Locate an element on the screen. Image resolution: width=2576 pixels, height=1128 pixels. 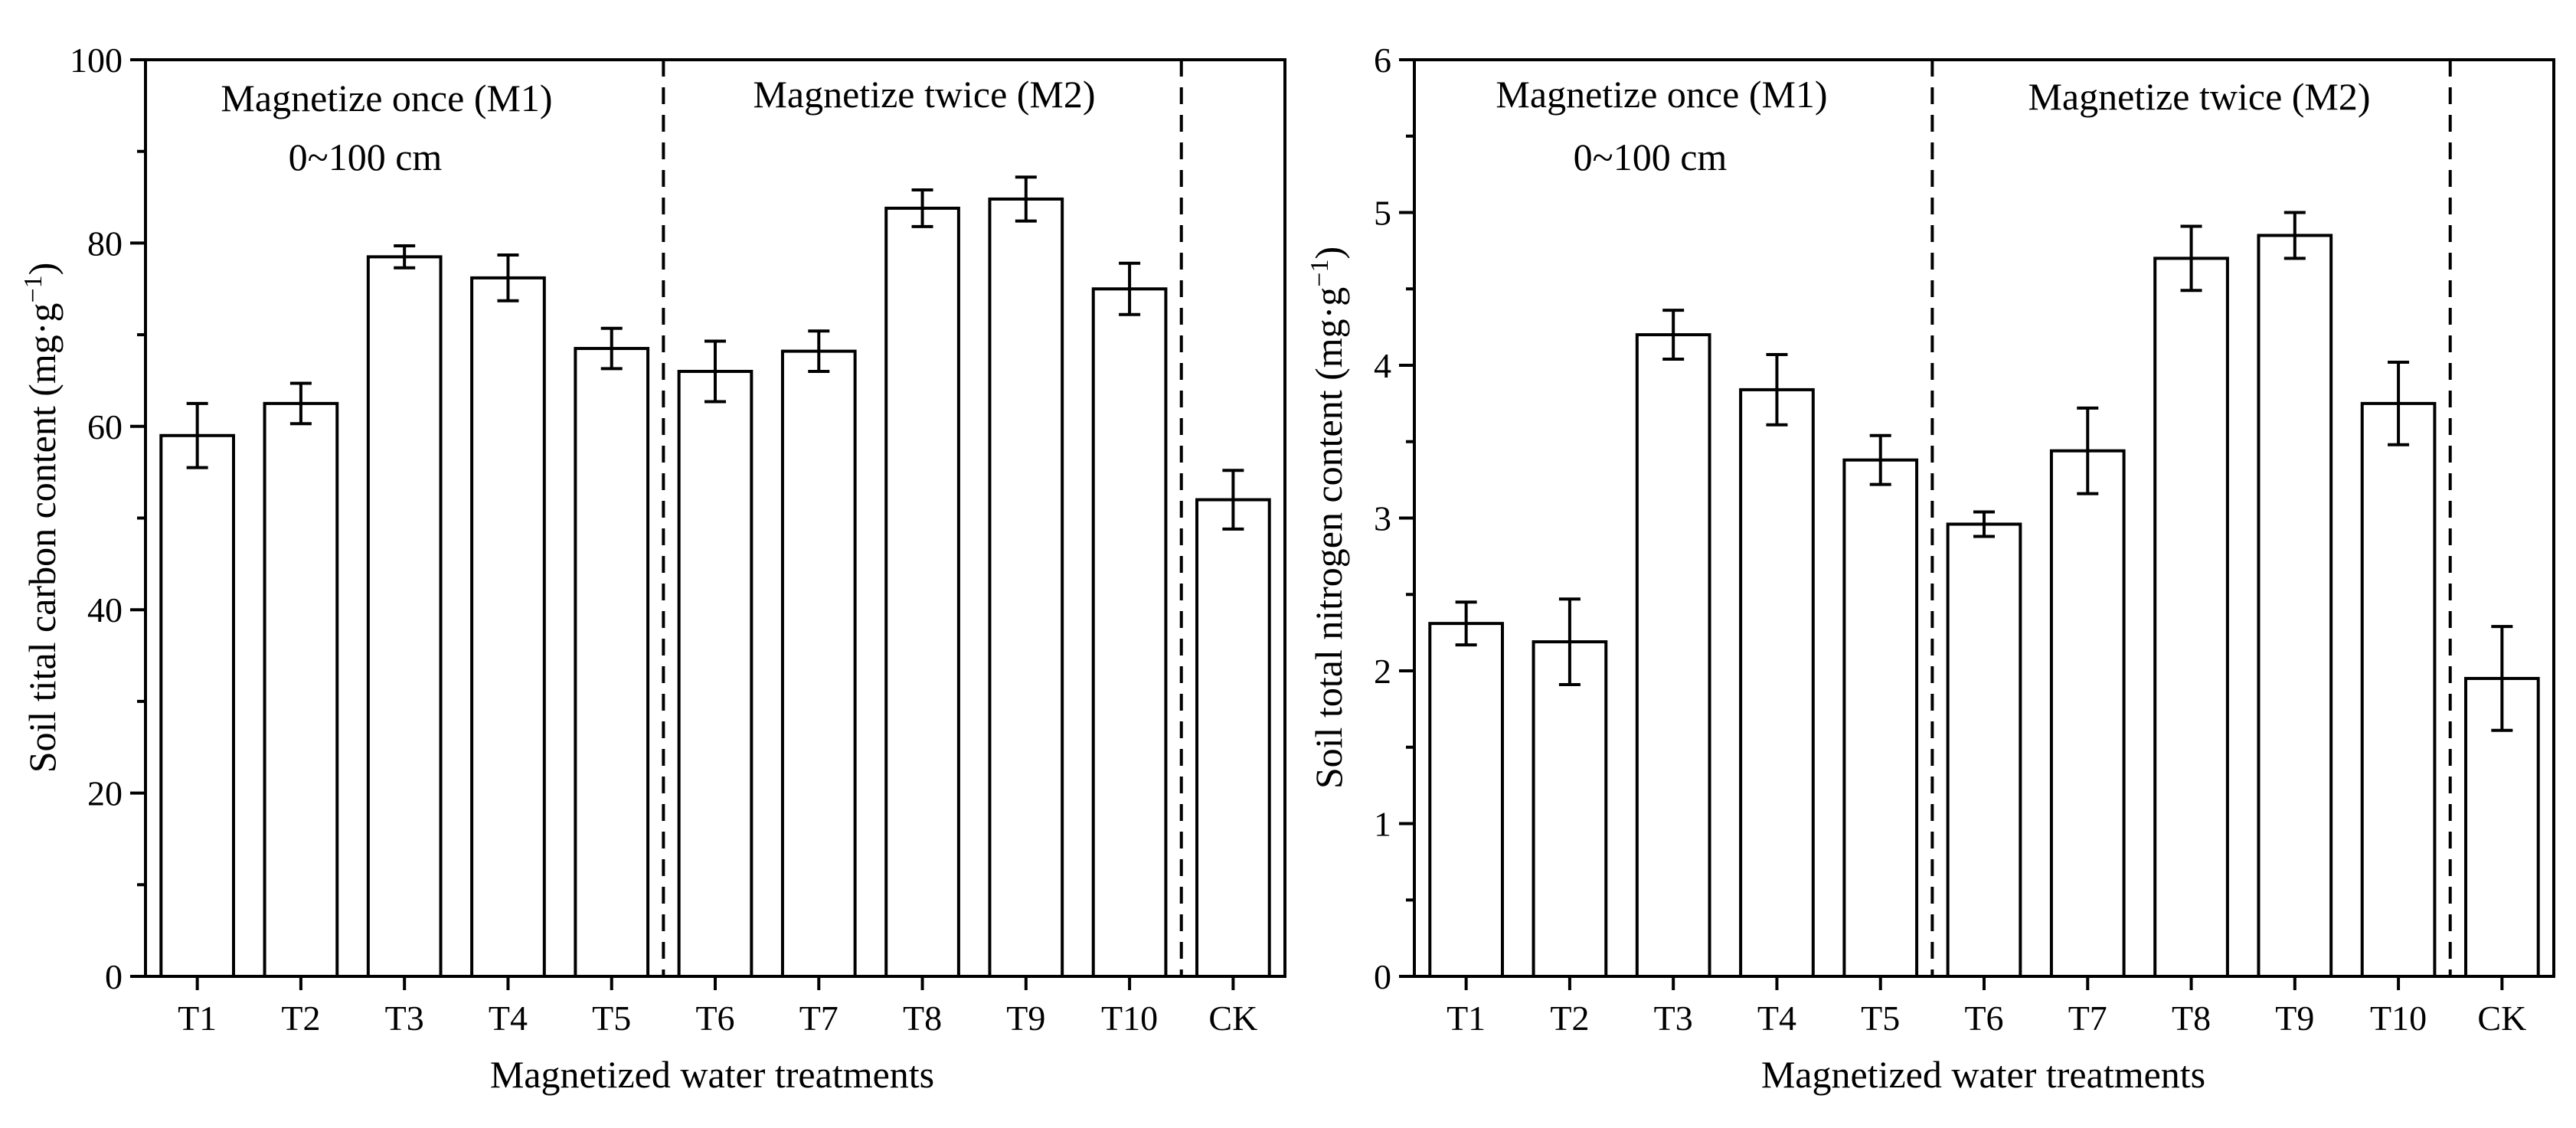
y-tick-label-20: 20 is located at coordinates (105, 793).